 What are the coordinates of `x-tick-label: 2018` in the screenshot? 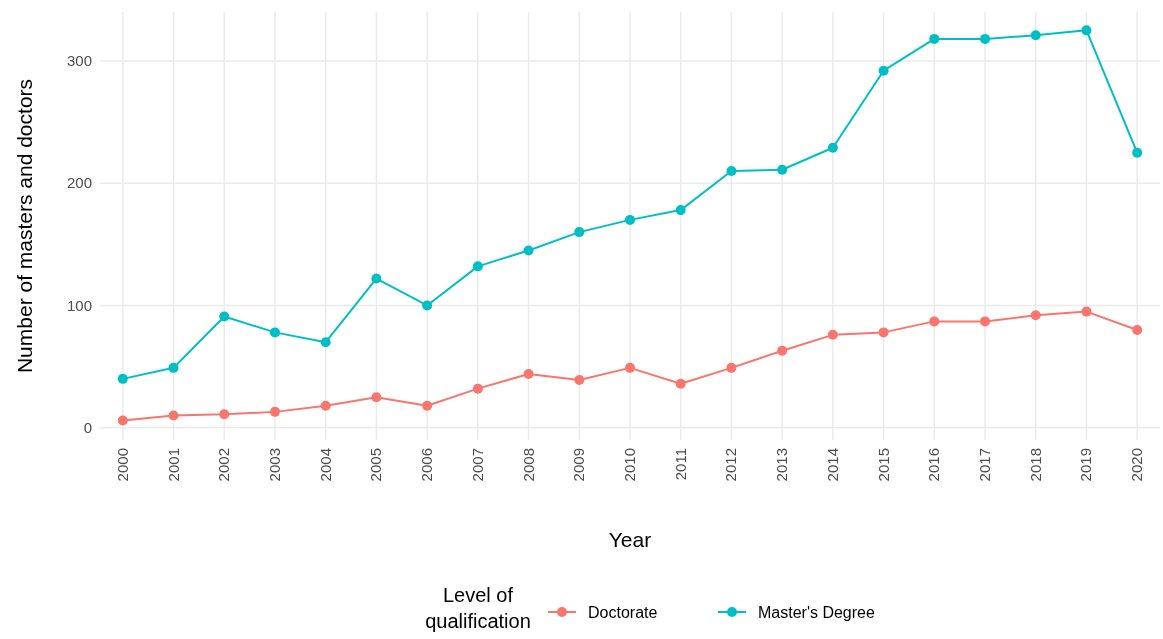 It's located at (1035, 465).